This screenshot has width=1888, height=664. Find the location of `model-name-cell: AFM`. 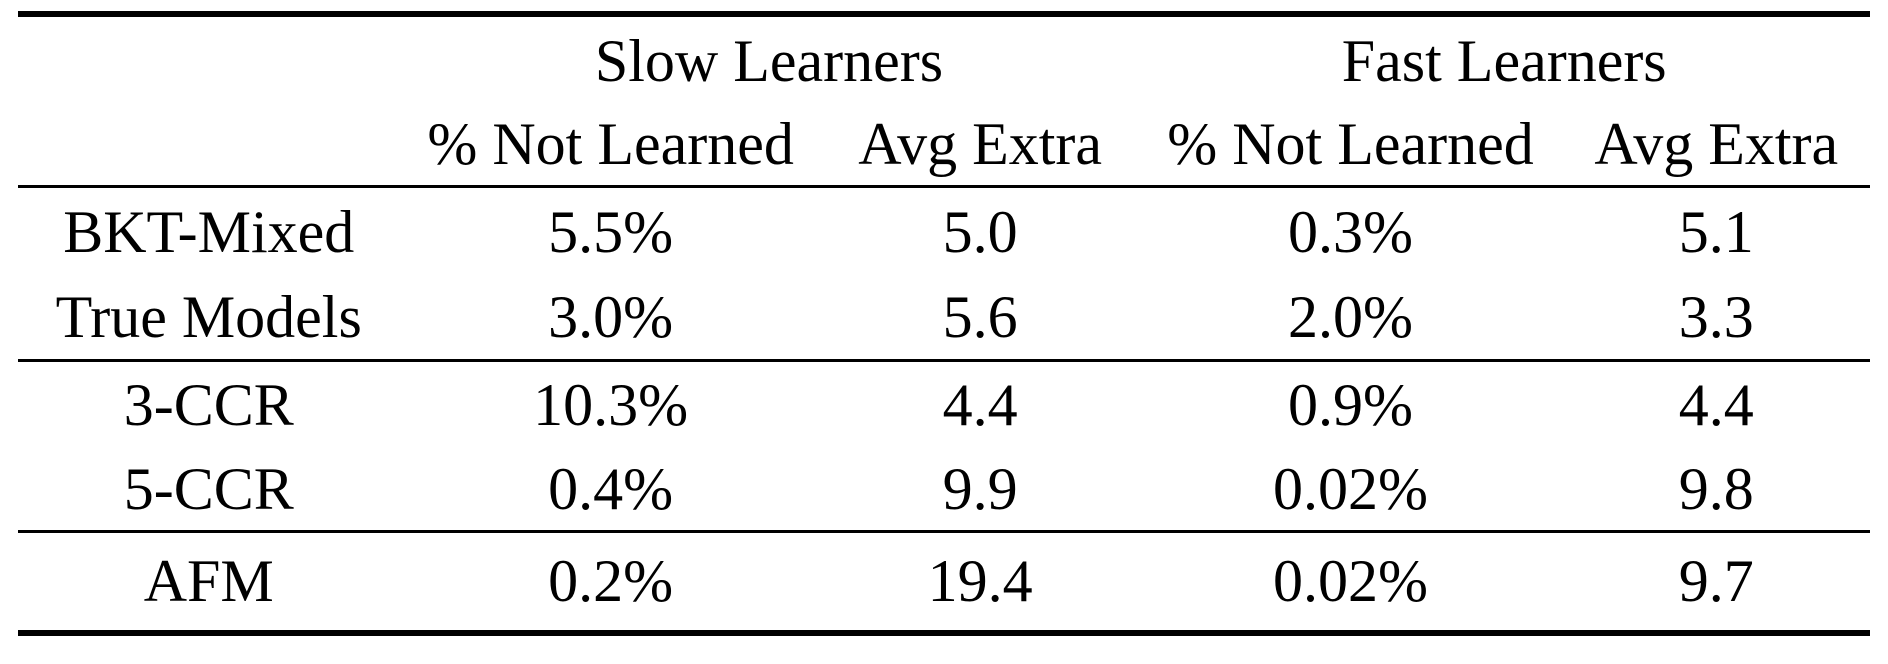

model-name-cell: AFM is located at coordinates (208, 581).